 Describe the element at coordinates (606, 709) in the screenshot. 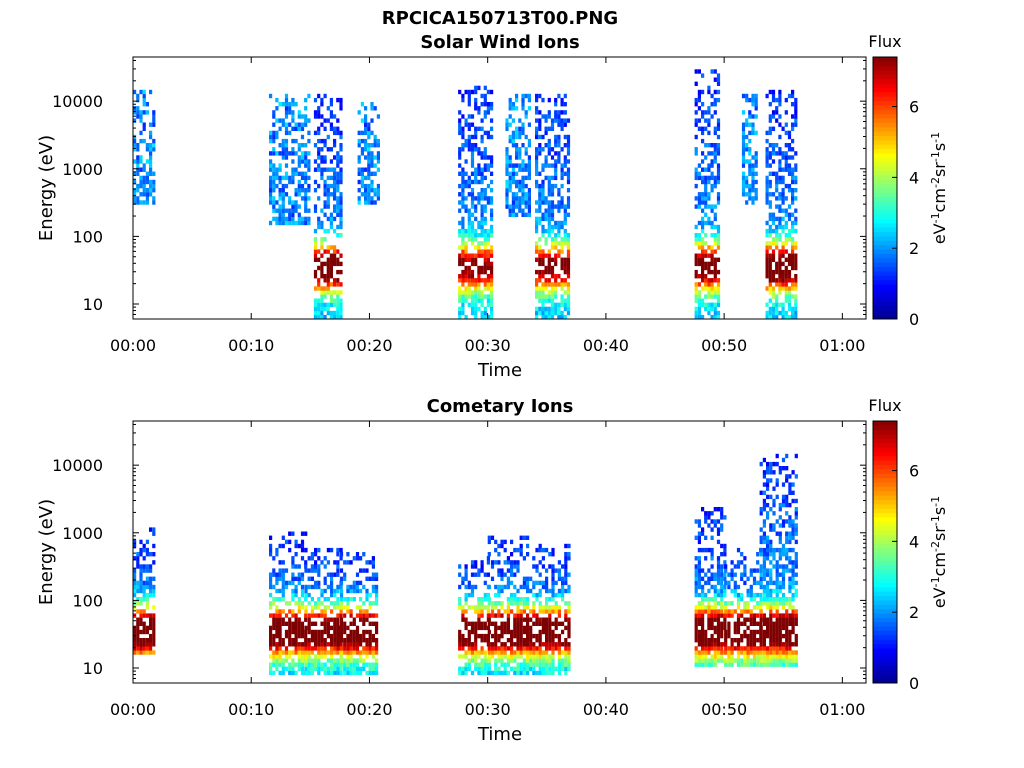

I see `x-tick-label: 00:40` at that location.